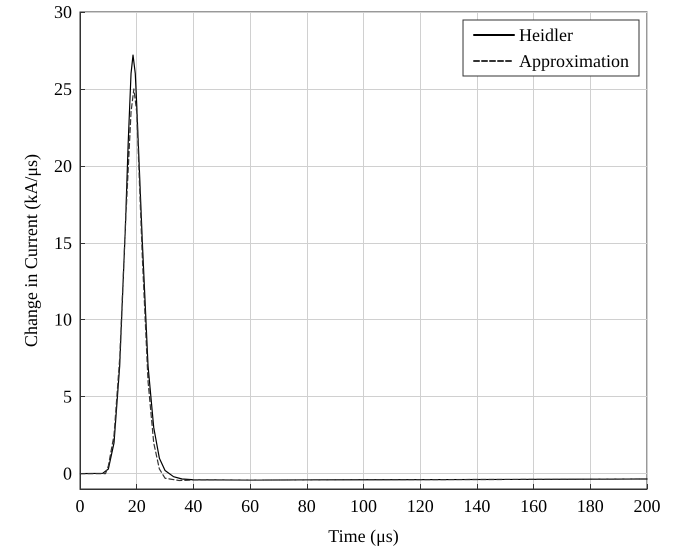 This screenshot has width=679, height=550. Describe the element at coordinates (67, 396) in the screenshot. I see `y-tick-label: 5` at that location.